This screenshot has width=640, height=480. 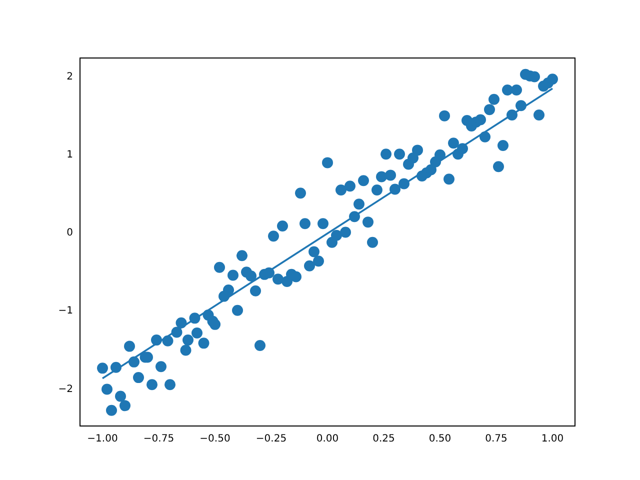 What do you see at coordinates (69, 233) in the screenshot?
I see `y-tick-label: 0` at bounding box center [69, 233].